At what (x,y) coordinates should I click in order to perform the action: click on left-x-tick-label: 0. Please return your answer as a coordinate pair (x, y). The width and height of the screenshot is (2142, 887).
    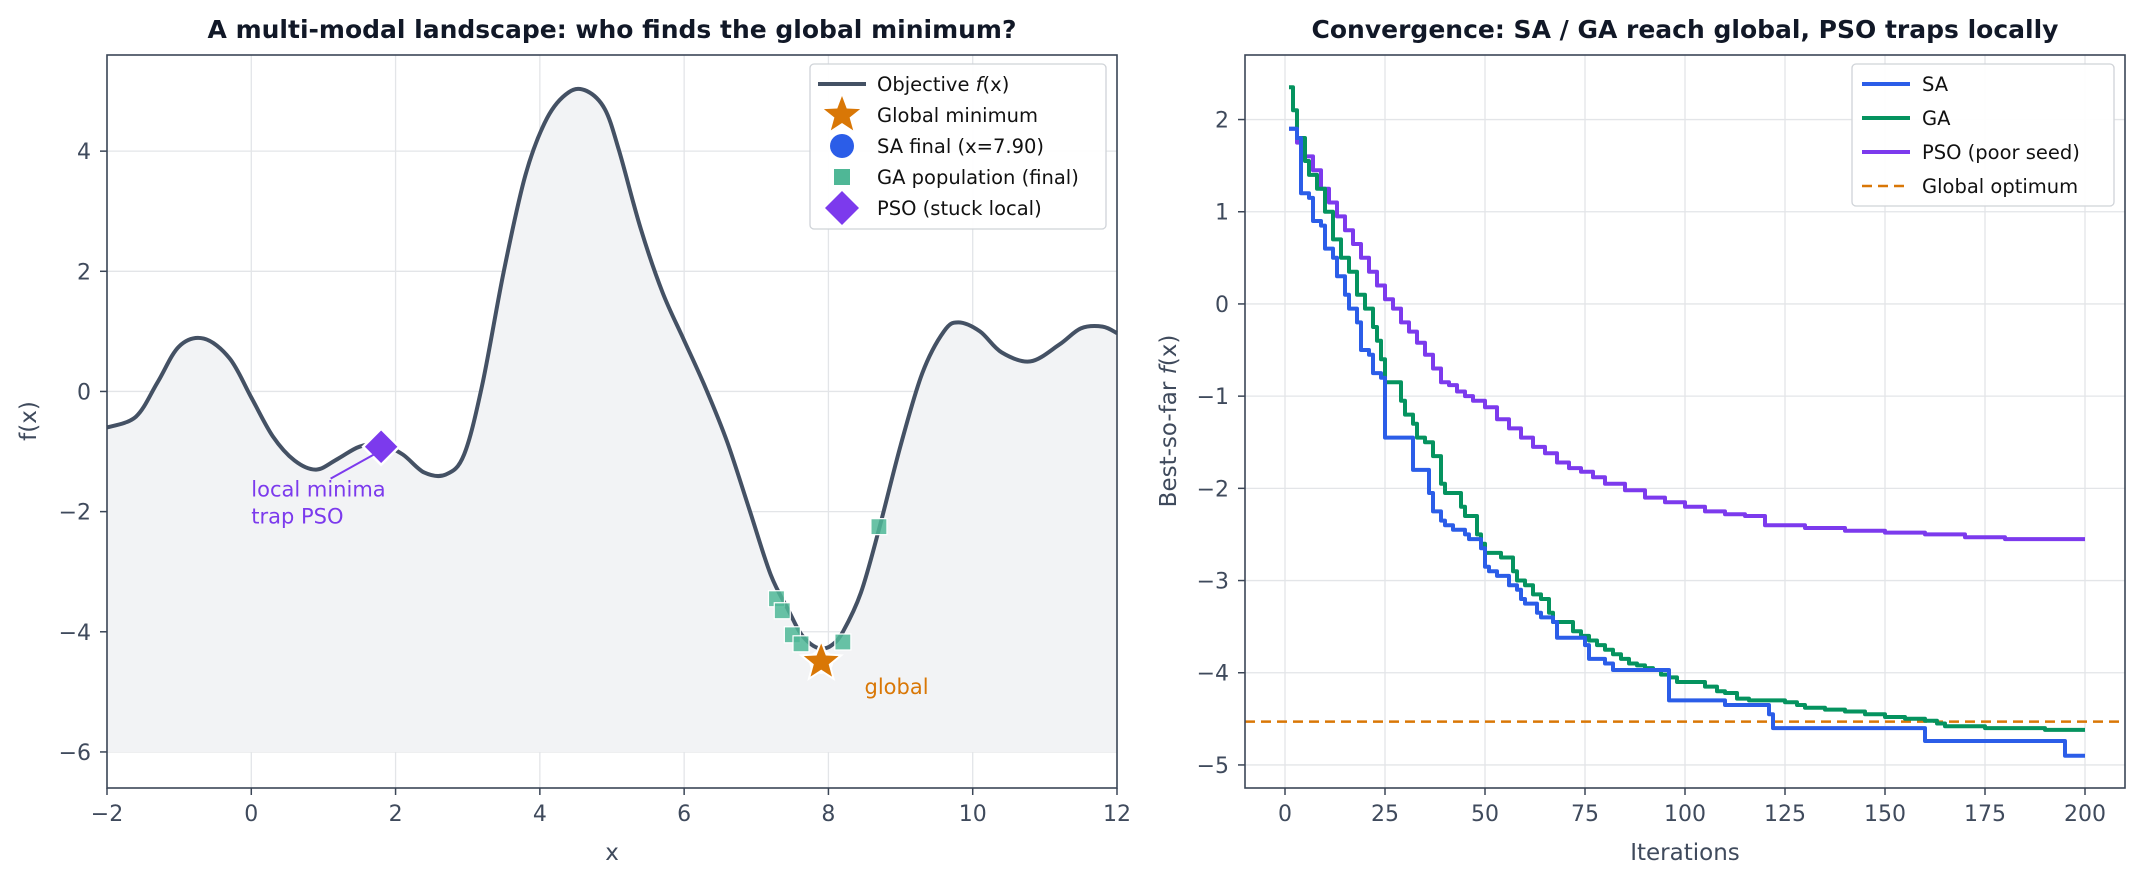
    Looking at the image, I should click on (251, 814).